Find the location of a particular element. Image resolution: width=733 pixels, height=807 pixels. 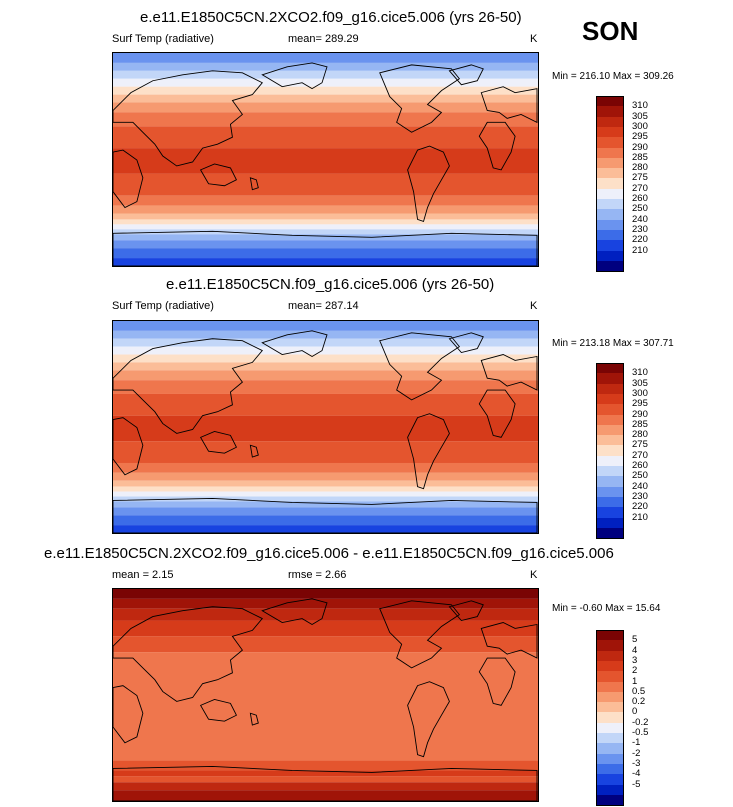

colorbar-label: 210 is located at coordinates (640, 517).